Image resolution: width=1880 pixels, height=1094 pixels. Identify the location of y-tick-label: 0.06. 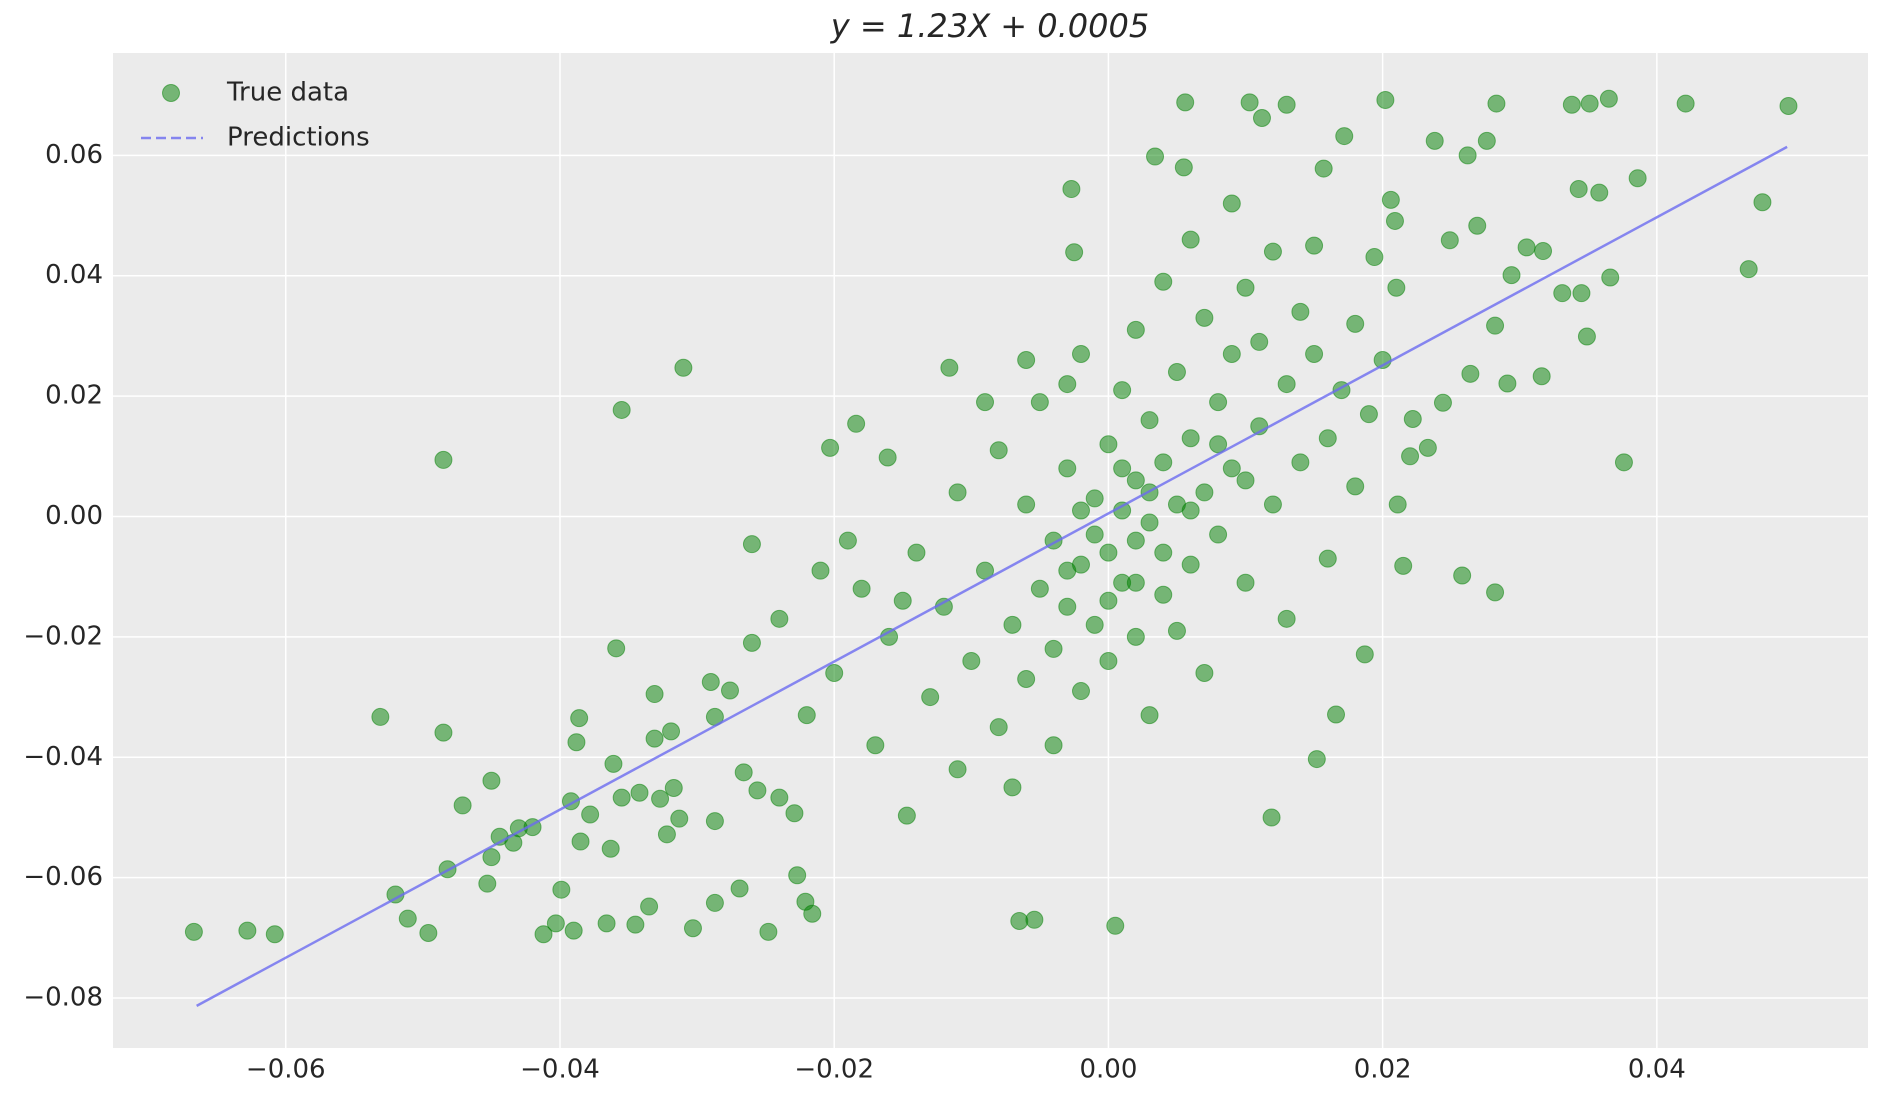
(74, 155).